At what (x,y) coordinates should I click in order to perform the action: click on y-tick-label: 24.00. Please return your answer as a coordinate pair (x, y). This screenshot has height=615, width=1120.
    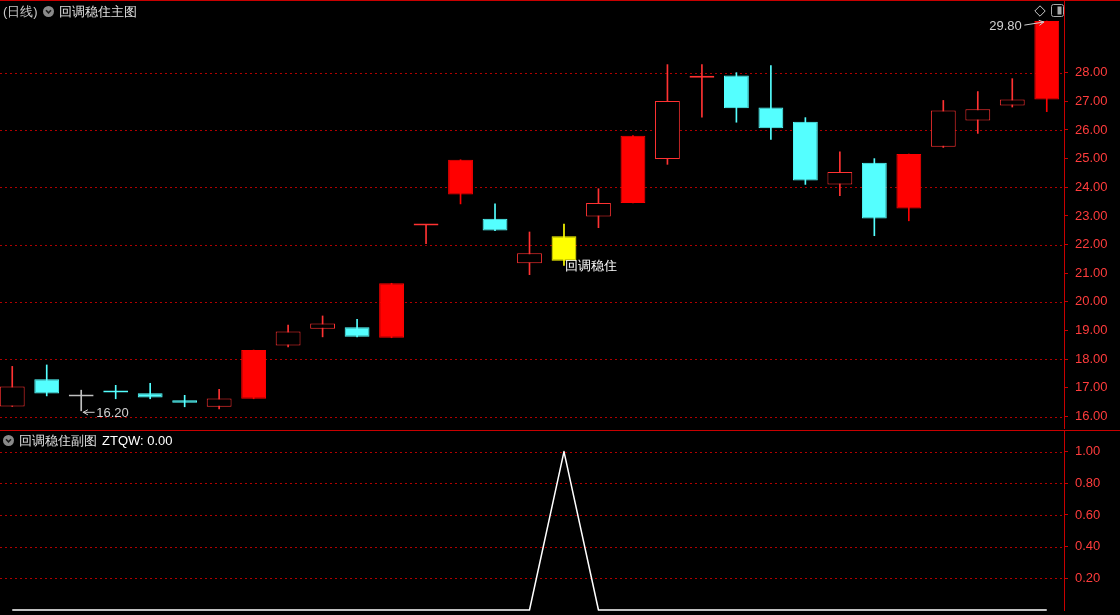
    Looking at the image, I should click on (1091, 186).